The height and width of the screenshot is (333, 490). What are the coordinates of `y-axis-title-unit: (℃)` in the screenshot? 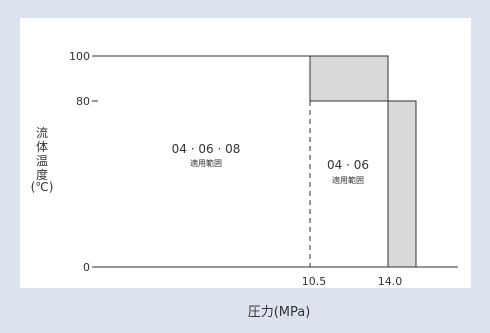 It's located at (42, 187).